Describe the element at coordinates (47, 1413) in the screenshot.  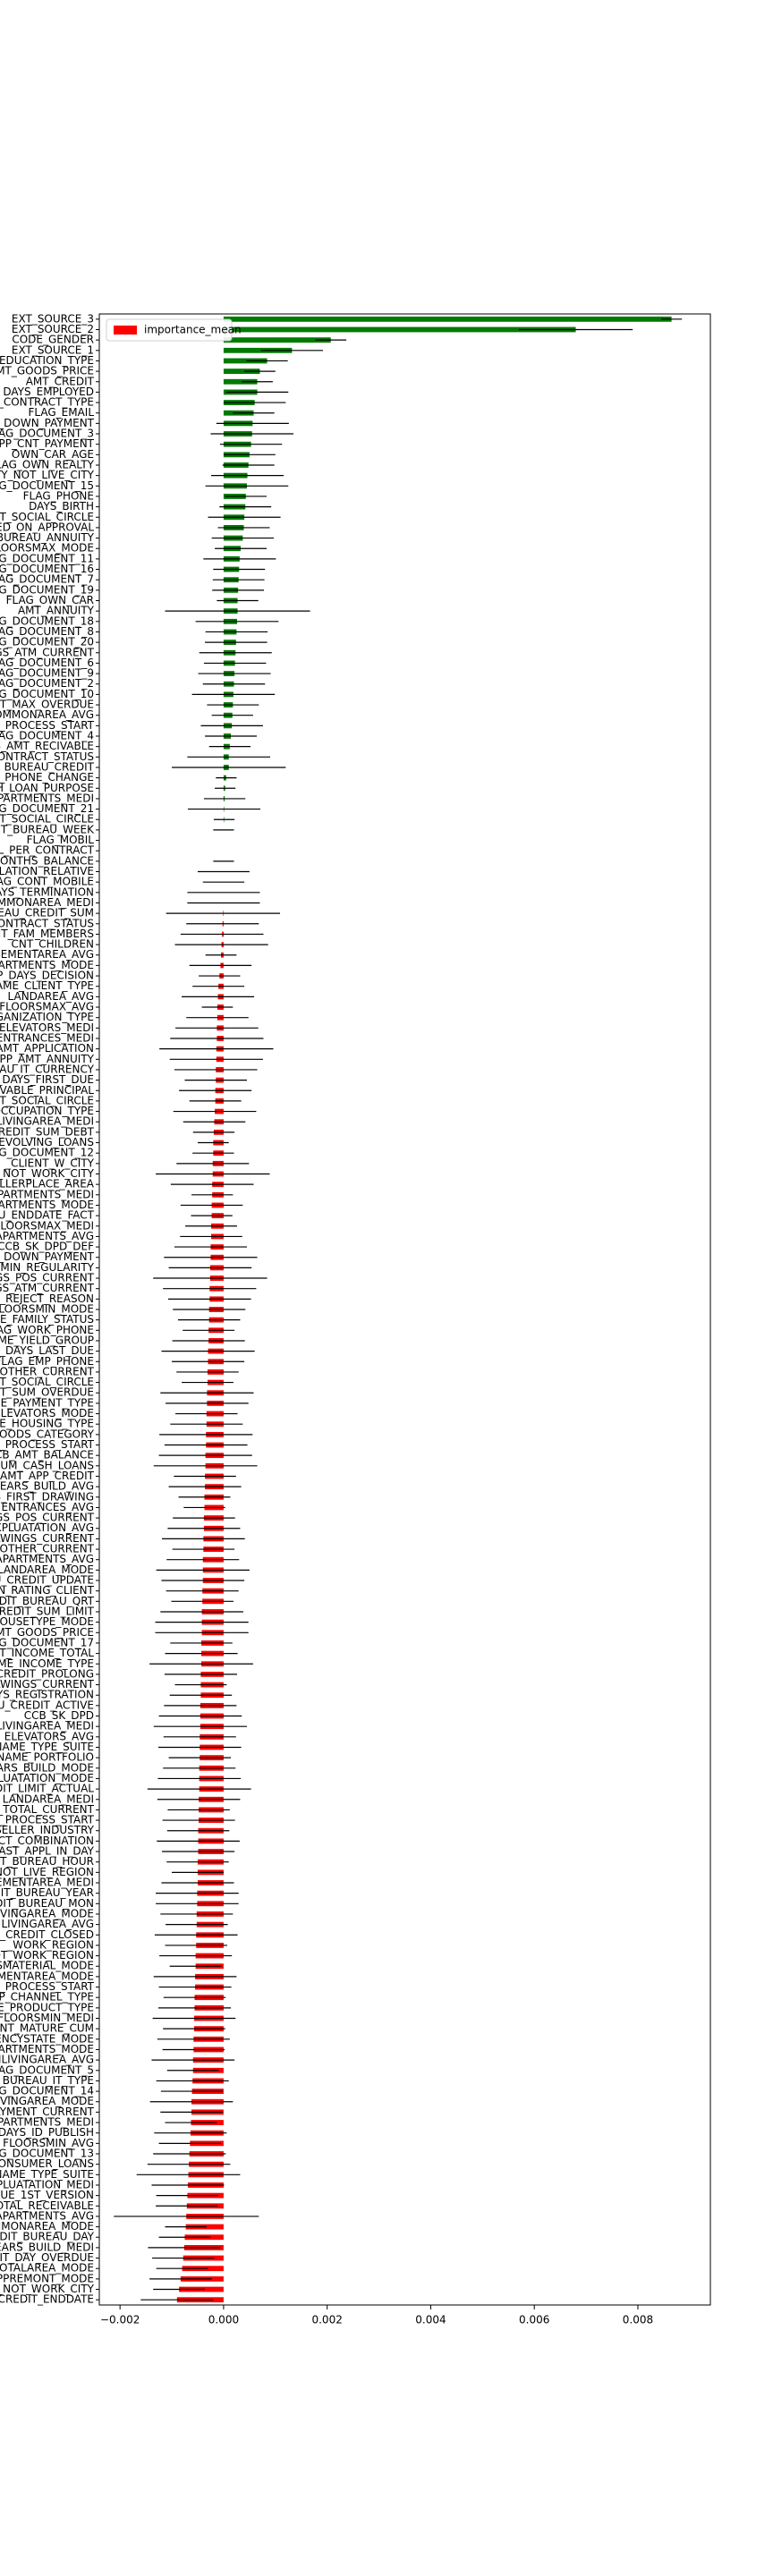
I see `y-tick-label: ELEVATORS_MODE` at that location.